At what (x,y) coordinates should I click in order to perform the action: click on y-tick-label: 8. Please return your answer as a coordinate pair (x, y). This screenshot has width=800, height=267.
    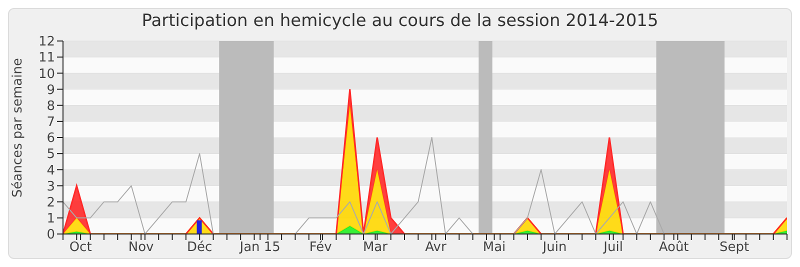
    Looking at the image, I should click on (50, 106).